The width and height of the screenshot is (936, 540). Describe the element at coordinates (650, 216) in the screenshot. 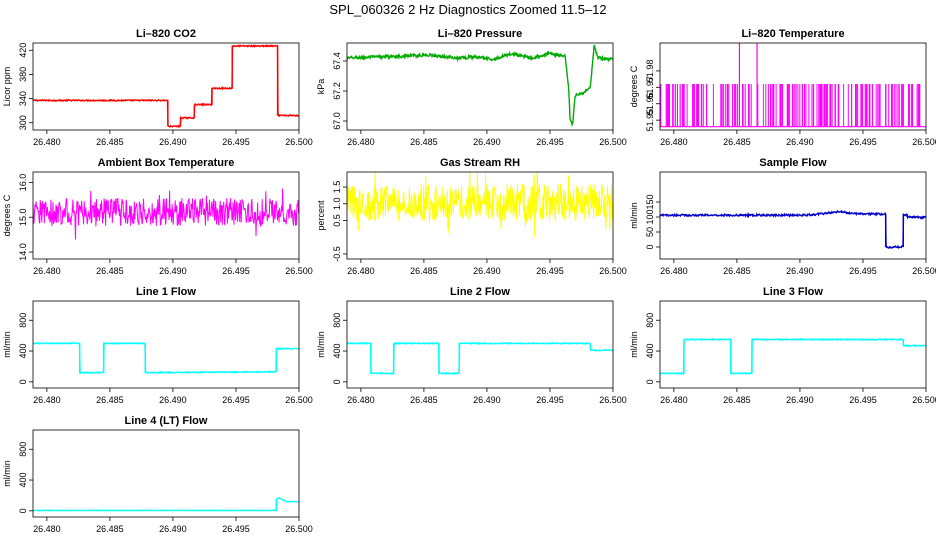

I see `y-tick-label: 100` at that location.